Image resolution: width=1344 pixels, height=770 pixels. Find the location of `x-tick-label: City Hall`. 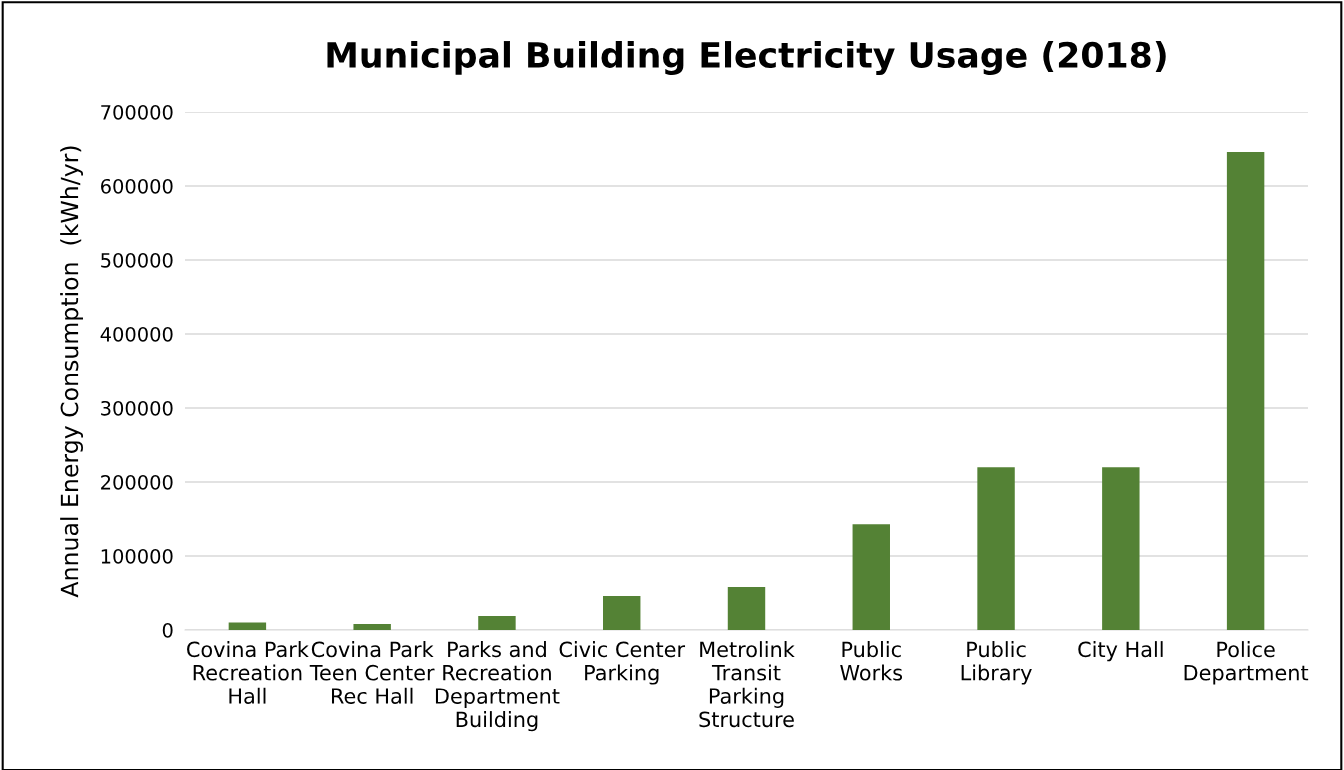

x-tick-label: City Hall is located at coordinates (1120, 651).